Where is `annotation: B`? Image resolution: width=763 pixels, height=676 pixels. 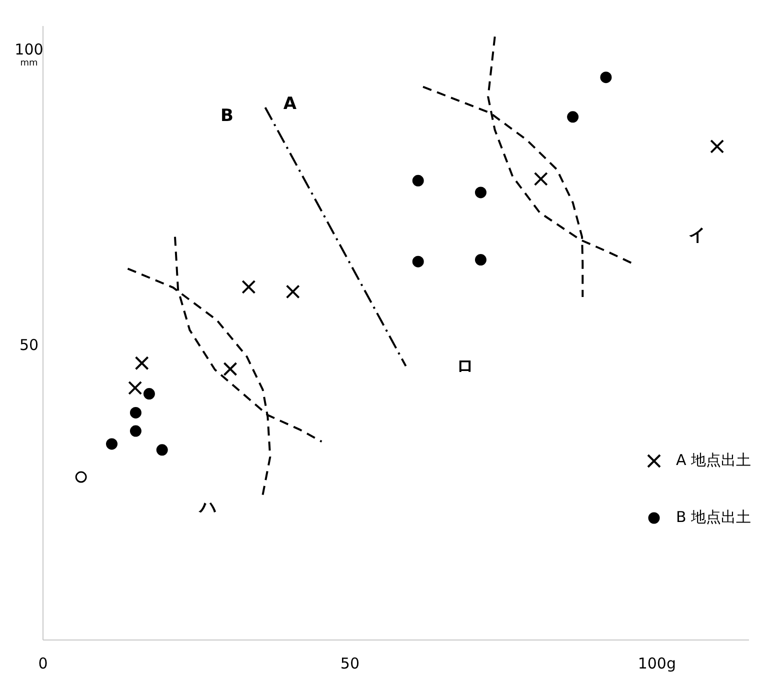 annotation: B is located at coordinates (227, 116).